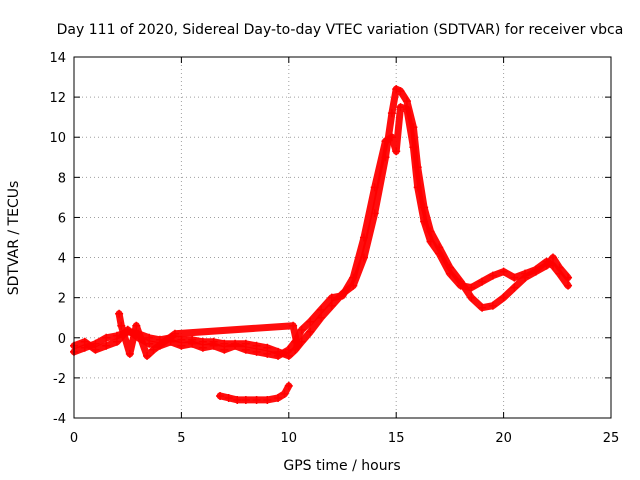 The width and height of the screenshot is (640, 480). What do you see at coordinates (74, 438) in the screenshot?
I see `x-tick-label: 0` at bounding box center [74, 438].